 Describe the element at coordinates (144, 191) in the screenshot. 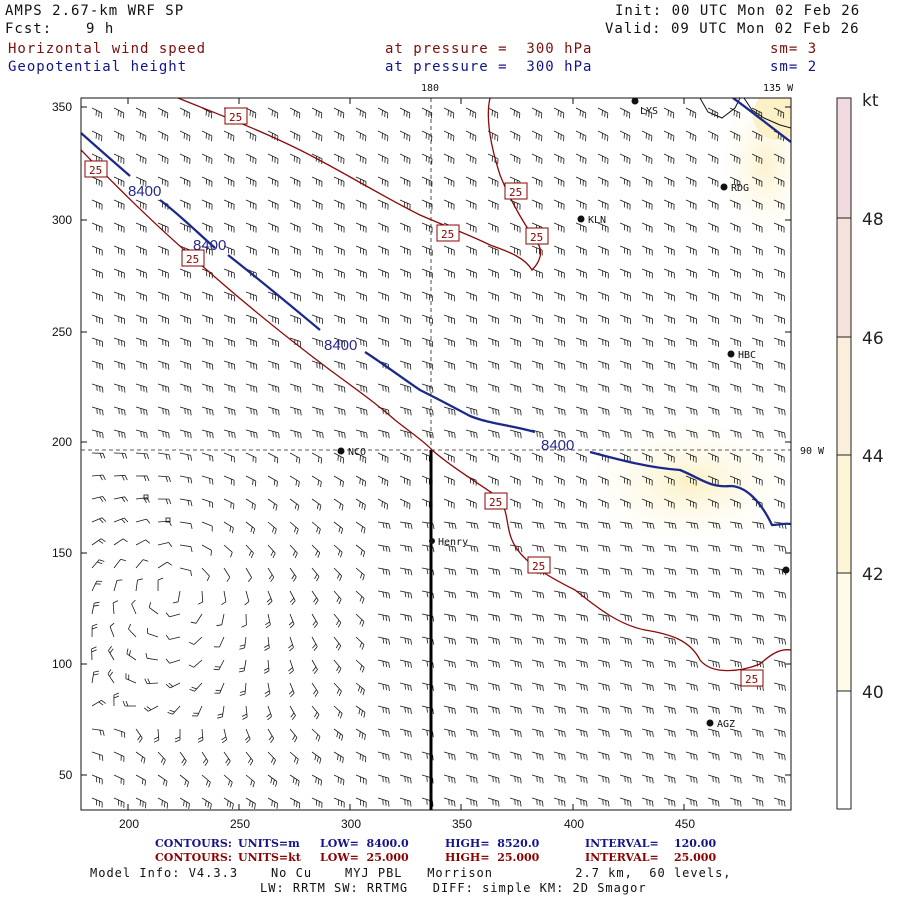

I see `height-label-1: 8400` at that location.